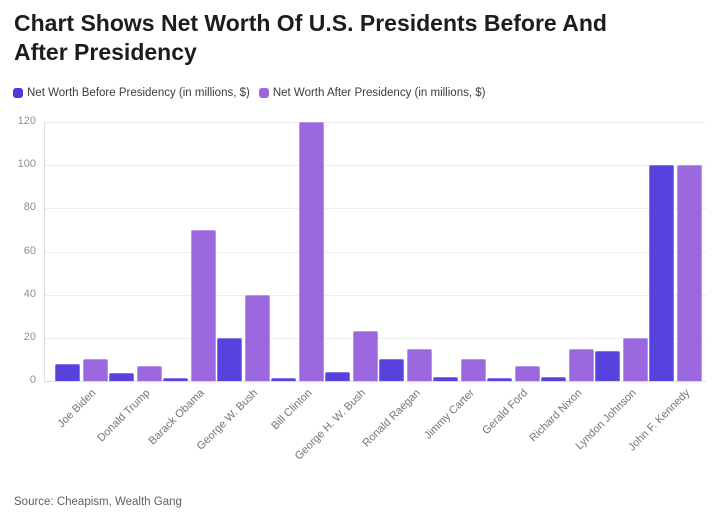 The image size is (720, 521). I want to click on bar-before-lyndon-johnson, so click(607, 365).